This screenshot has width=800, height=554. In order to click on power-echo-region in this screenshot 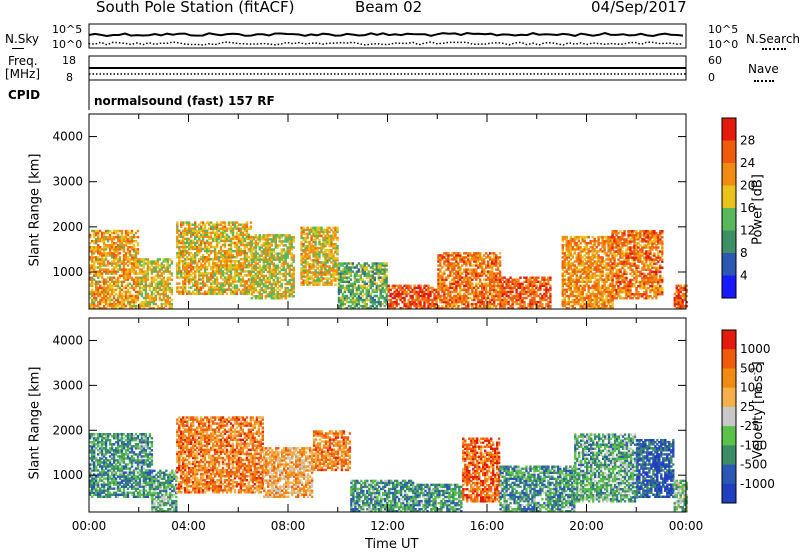, I will do `click(469, 281)`.